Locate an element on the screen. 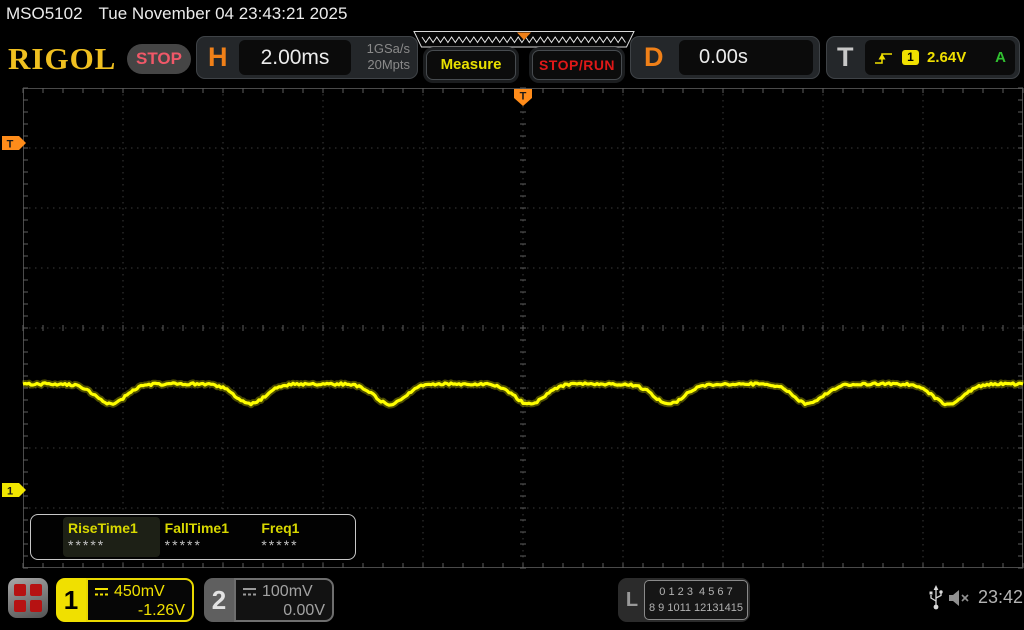  timebase-value: 2.00ms is located at coordinates (295, 57).